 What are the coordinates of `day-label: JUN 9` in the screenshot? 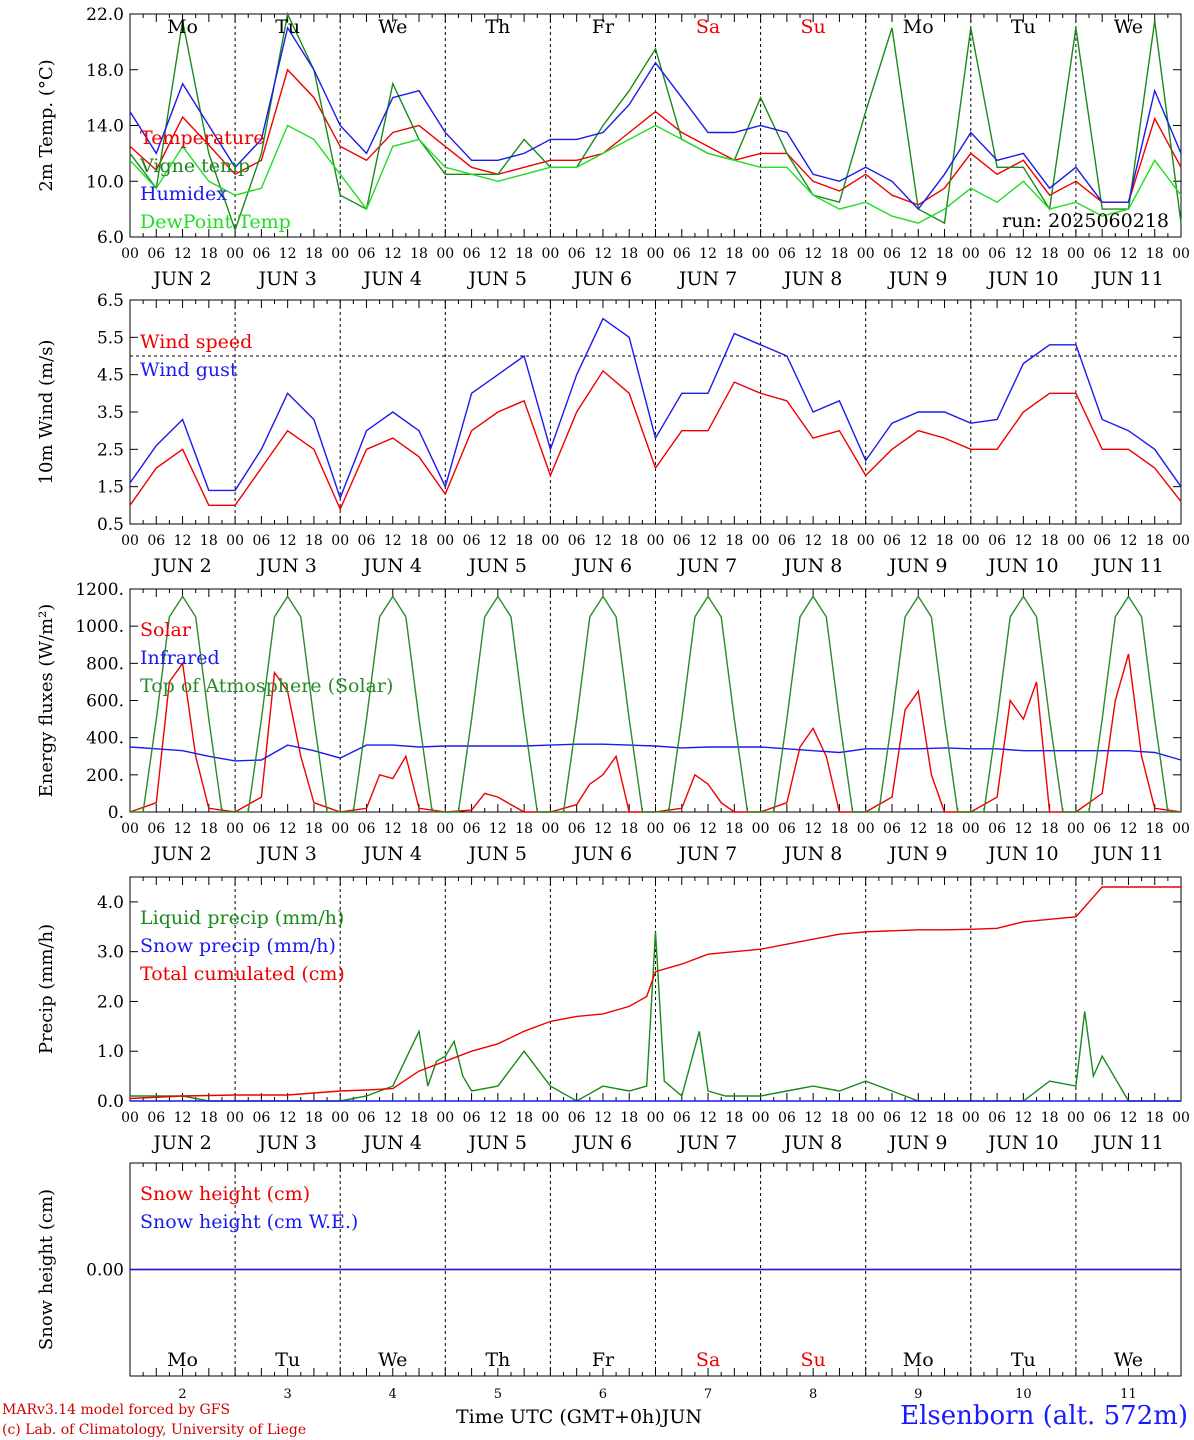 It's located at (917, 1143).